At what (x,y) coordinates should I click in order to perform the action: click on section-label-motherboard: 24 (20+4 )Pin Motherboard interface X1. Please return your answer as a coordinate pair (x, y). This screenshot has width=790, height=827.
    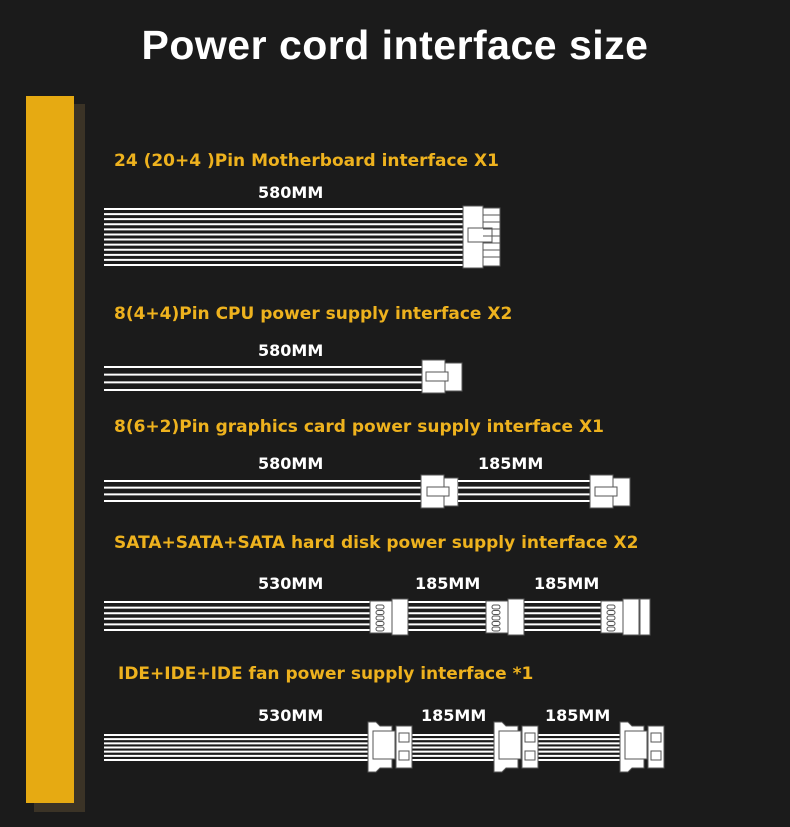
    Looking at the image, I should click on (306, 161).